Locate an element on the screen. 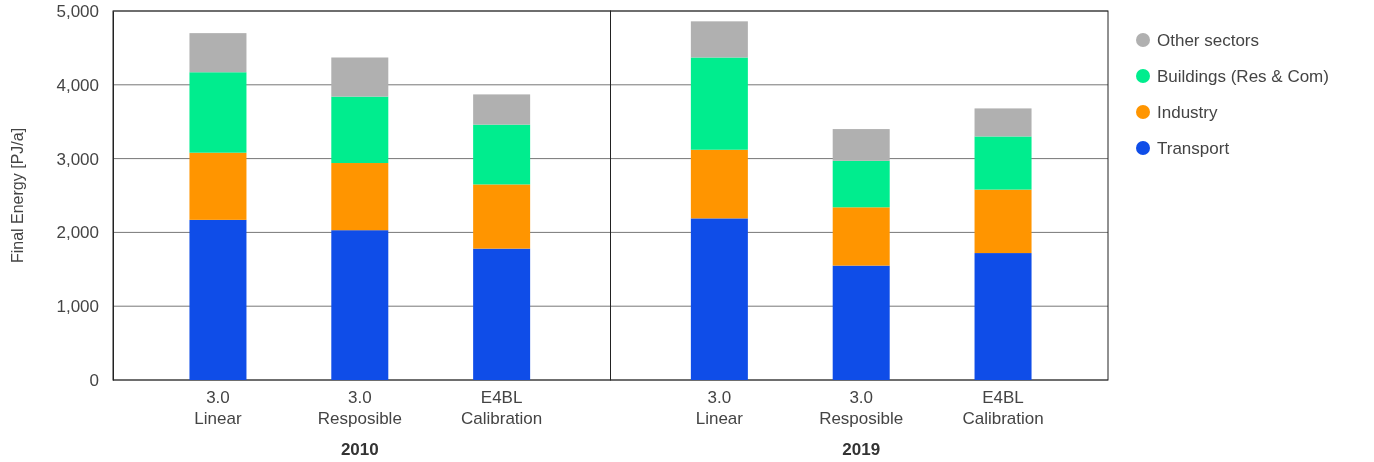 The image size is (1374, 462). y-tick-label: 1,000 is located at coordinates (77, 307).